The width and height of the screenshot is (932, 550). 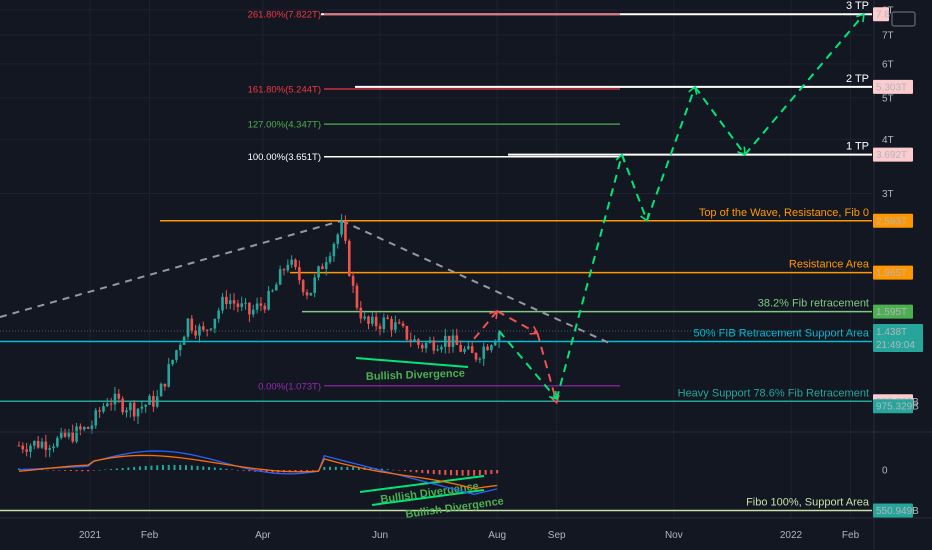 What do you see at coordinates (888, 98) in the screenshot?
I see `y-tick-label: 5T` at bounding box center [888, 98].